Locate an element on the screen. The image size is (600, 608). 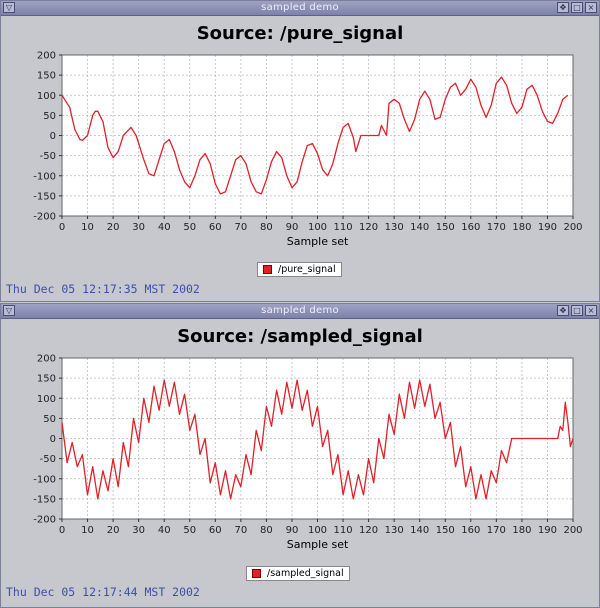
legend-label: /pure_signal is located at coordinates (307, 269).